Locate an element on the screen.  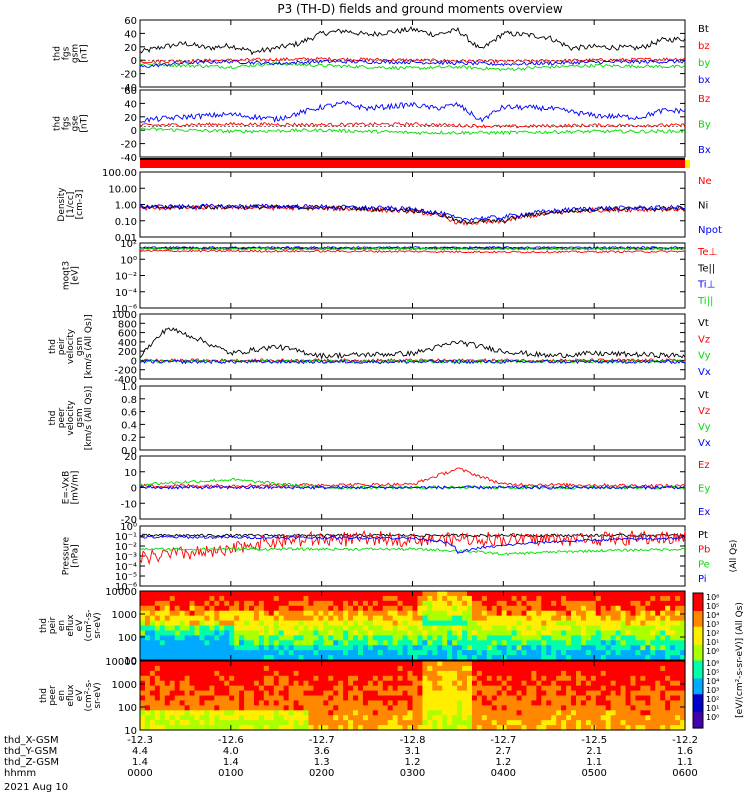
y-label-line: [1/cc] is located at coordinates (71, 205).